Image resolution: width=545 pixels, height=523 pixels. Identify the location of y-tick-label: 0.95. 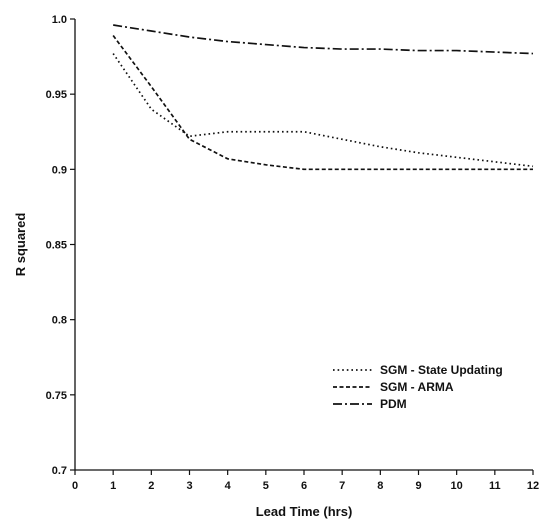
(56, 95).